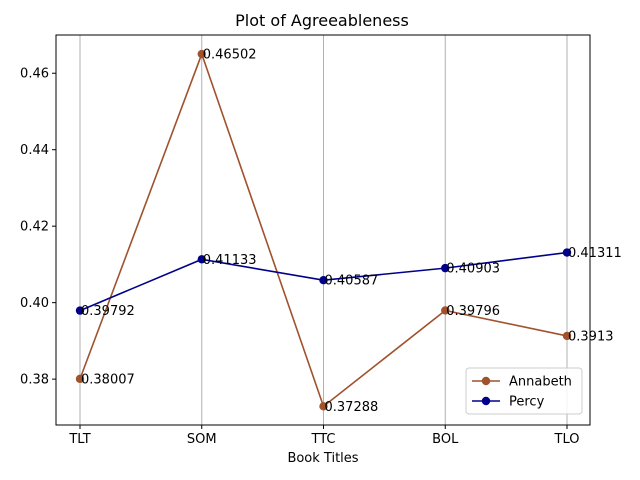 This screenshot has height=480, width=640. I want to click on data-label-percy: 0.40903, so click(473, 269).